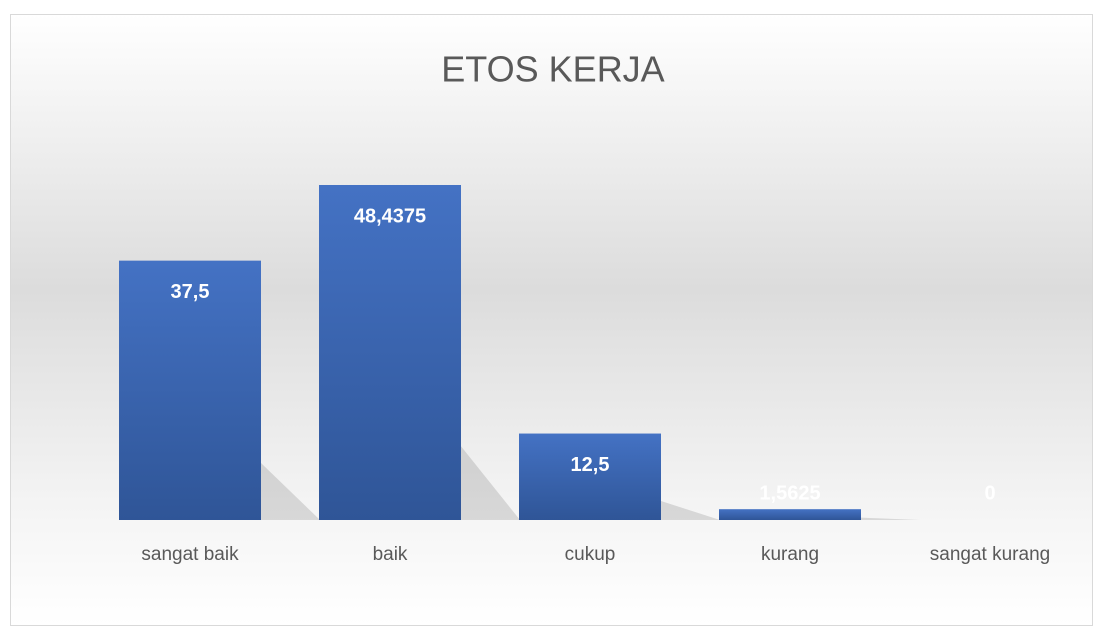  Describe the element at coordinates (390, 554) in the screenshot. I see `x-tick-label: baik` at that location.